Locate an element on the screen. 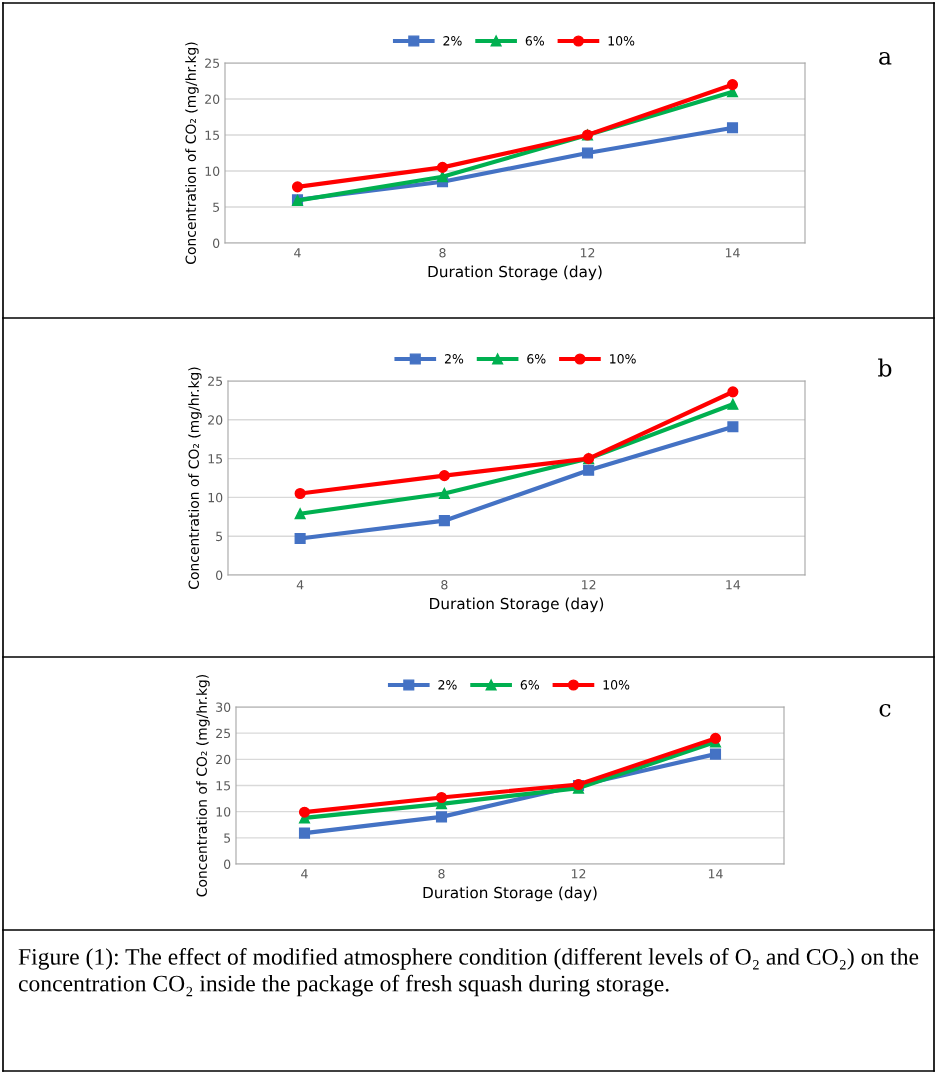 This screenshot has width=937, height=1074. y-tick-label: 30 is located at coordinates (223, 707).